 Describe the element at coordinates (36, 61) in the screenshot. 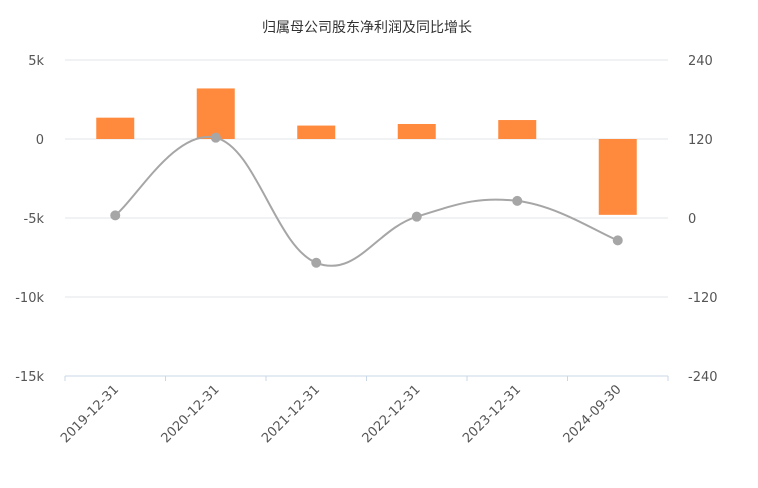

I see `y-left-tick-label: 5k` at that location.